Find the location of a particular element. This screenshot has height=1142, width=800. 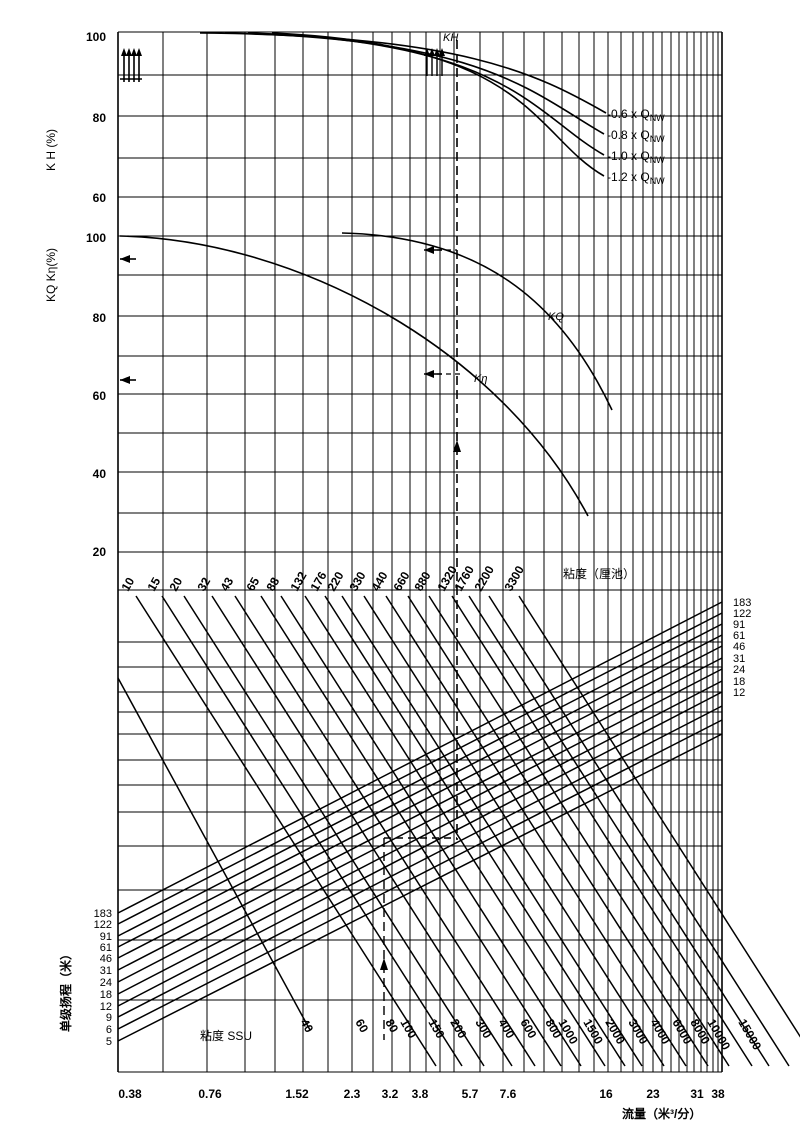

cst-viscosity-label: 1760 is located at coordinates (464, 578).